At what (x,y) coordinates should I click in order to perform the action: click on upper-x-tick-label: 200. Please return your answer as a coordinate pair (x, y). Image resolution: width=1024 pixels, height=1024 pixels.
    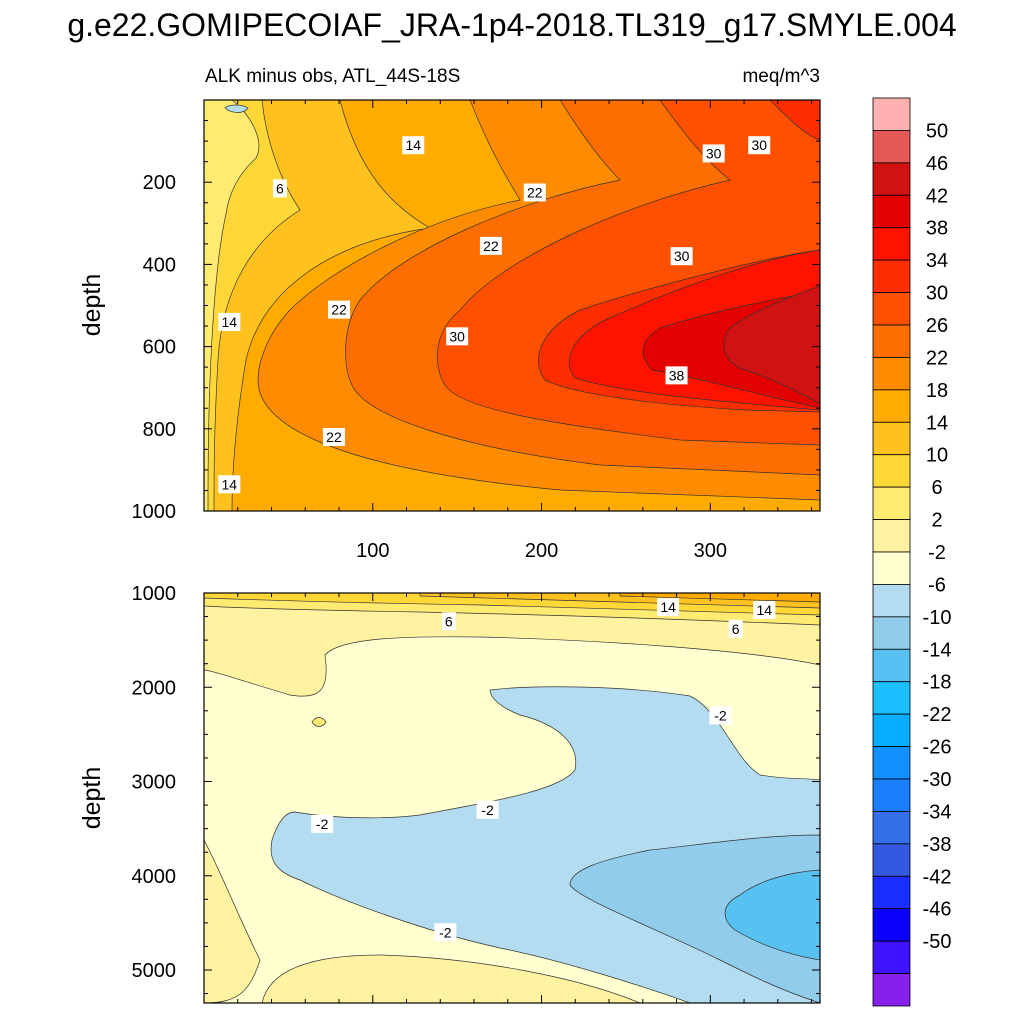
    Looking at the image, I should click on (541, 551).